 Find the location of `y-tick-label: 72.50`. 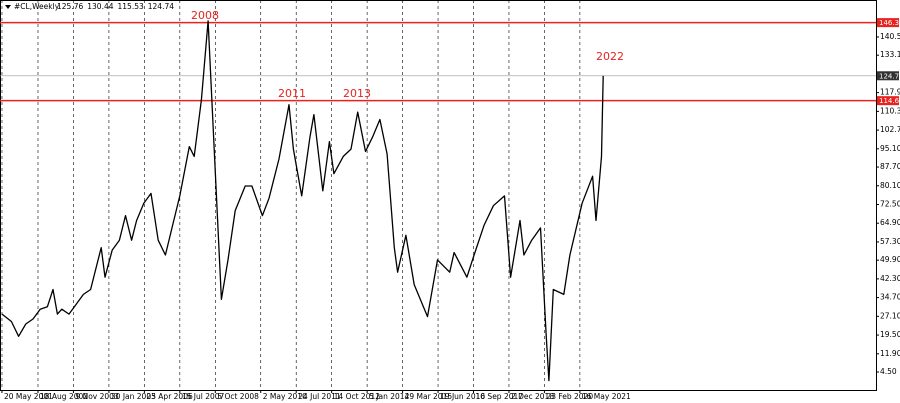

y-tick-label: 72.50 is located at coordinates (890, 203).